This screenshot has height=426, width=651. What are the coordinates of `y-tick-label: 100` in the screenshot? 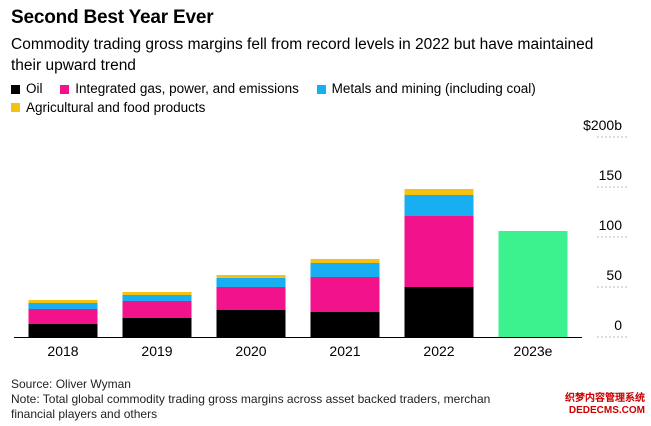 It's located at (611, 225).